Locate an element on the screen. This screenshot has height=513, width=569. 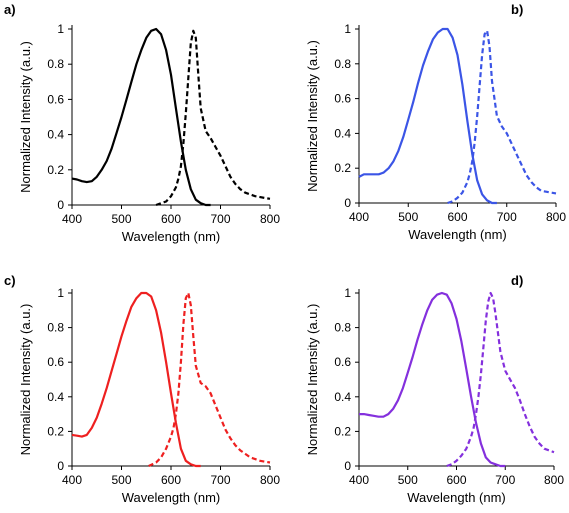
panel-label: c) is located at coordinates (10, 280).